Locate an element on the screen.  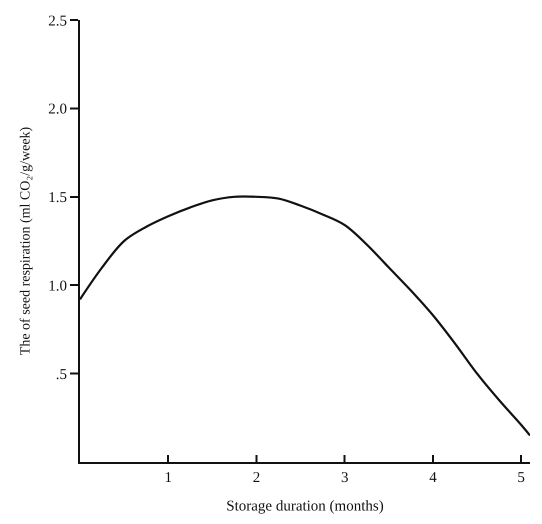
y-tick-label: 1.5 is located at coordinates (57, 198).